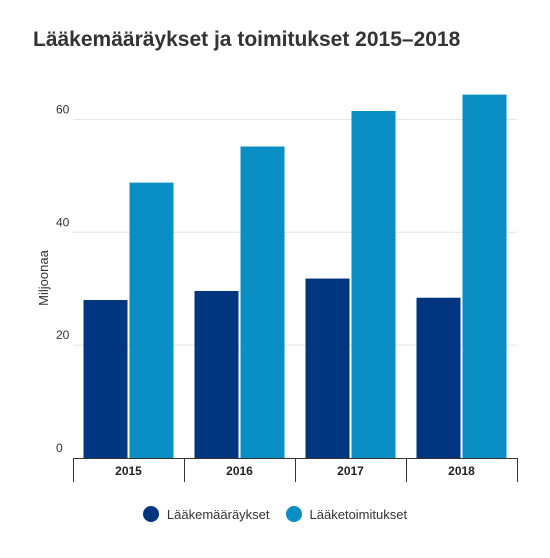  What do you see at coordinates (239, 471) in the screenshot?
I see `x-tick-label-2016: 2016` at bounding box center [239, 471].